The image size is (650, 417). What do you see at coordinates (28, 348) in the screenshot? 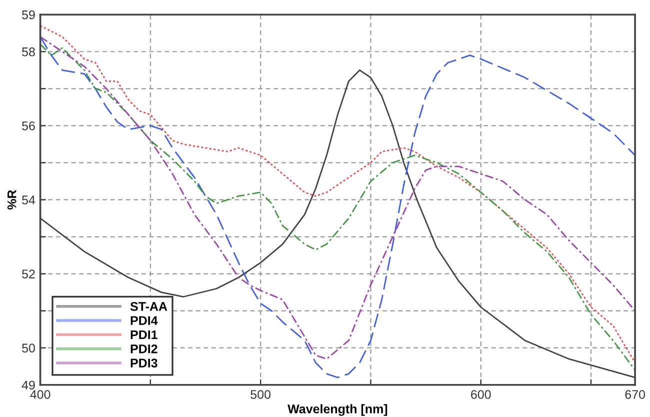
I see `y-tick-label: 50` at bounding box center [28, 348].